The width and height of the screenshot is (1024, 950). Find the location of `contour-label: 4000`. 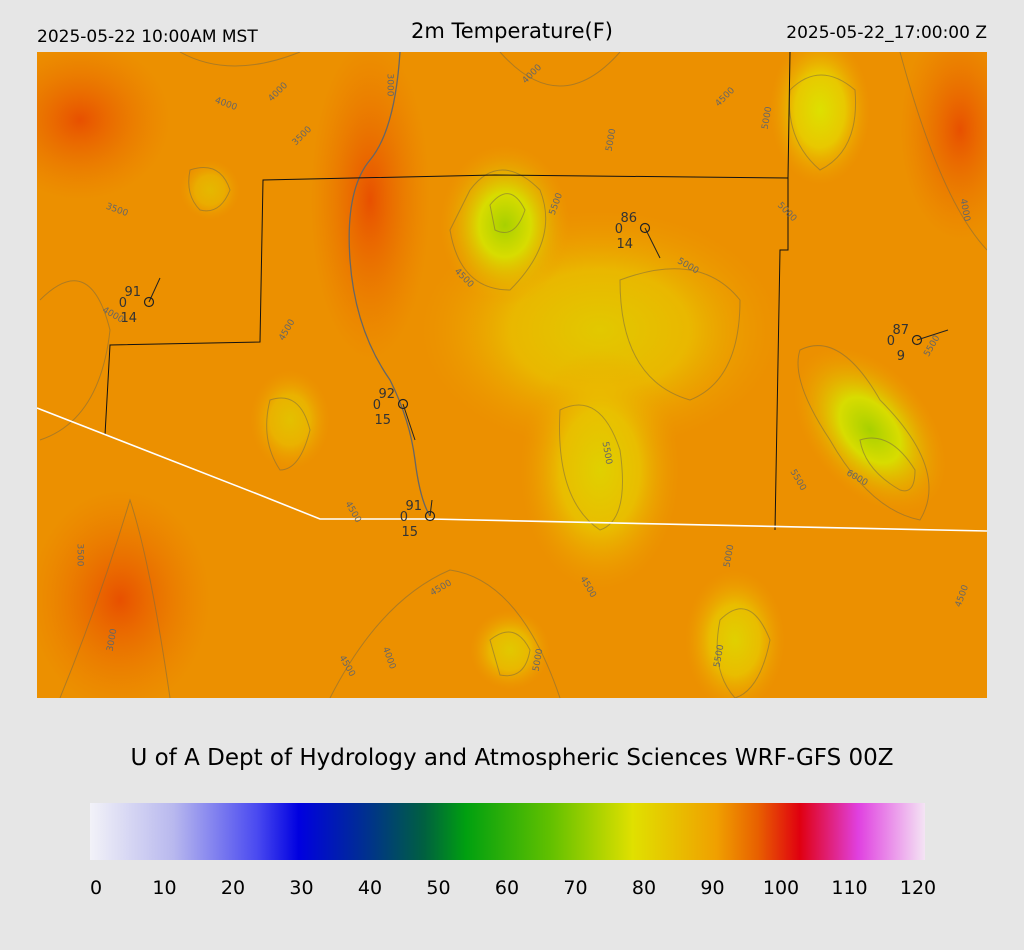

contour-label: 4000 is located at coordinates (965, 210).